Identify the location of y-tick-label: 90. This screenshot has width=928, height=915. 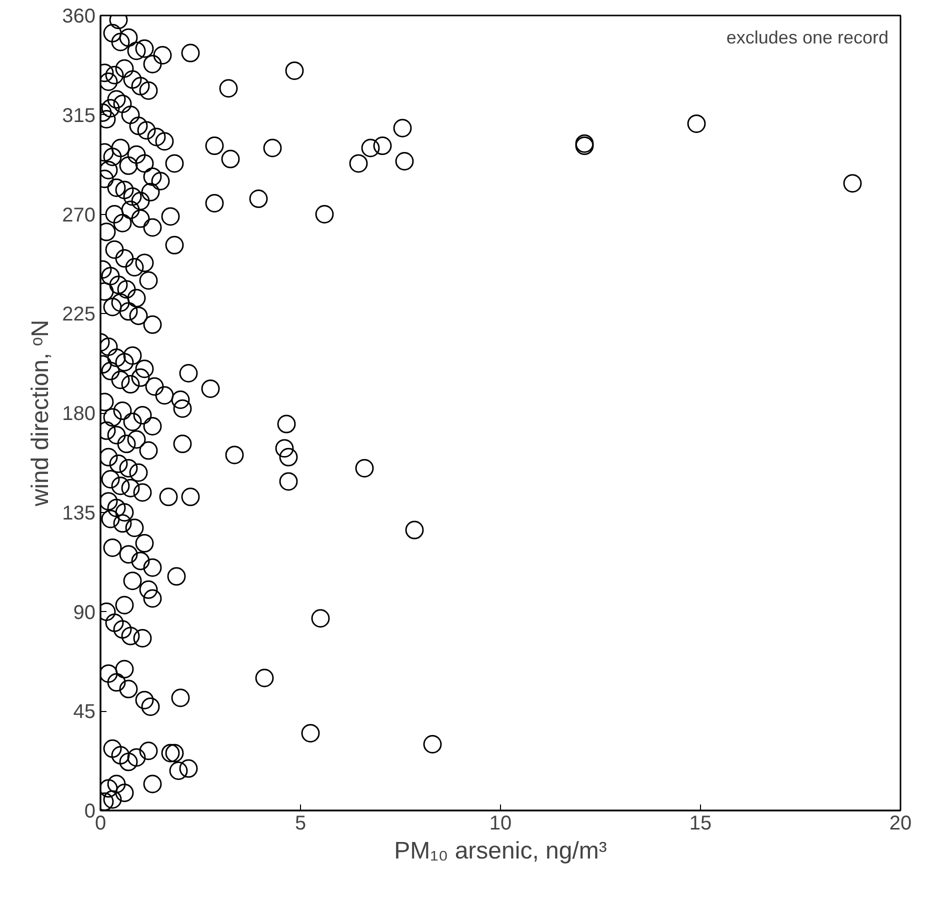
(84, 613).